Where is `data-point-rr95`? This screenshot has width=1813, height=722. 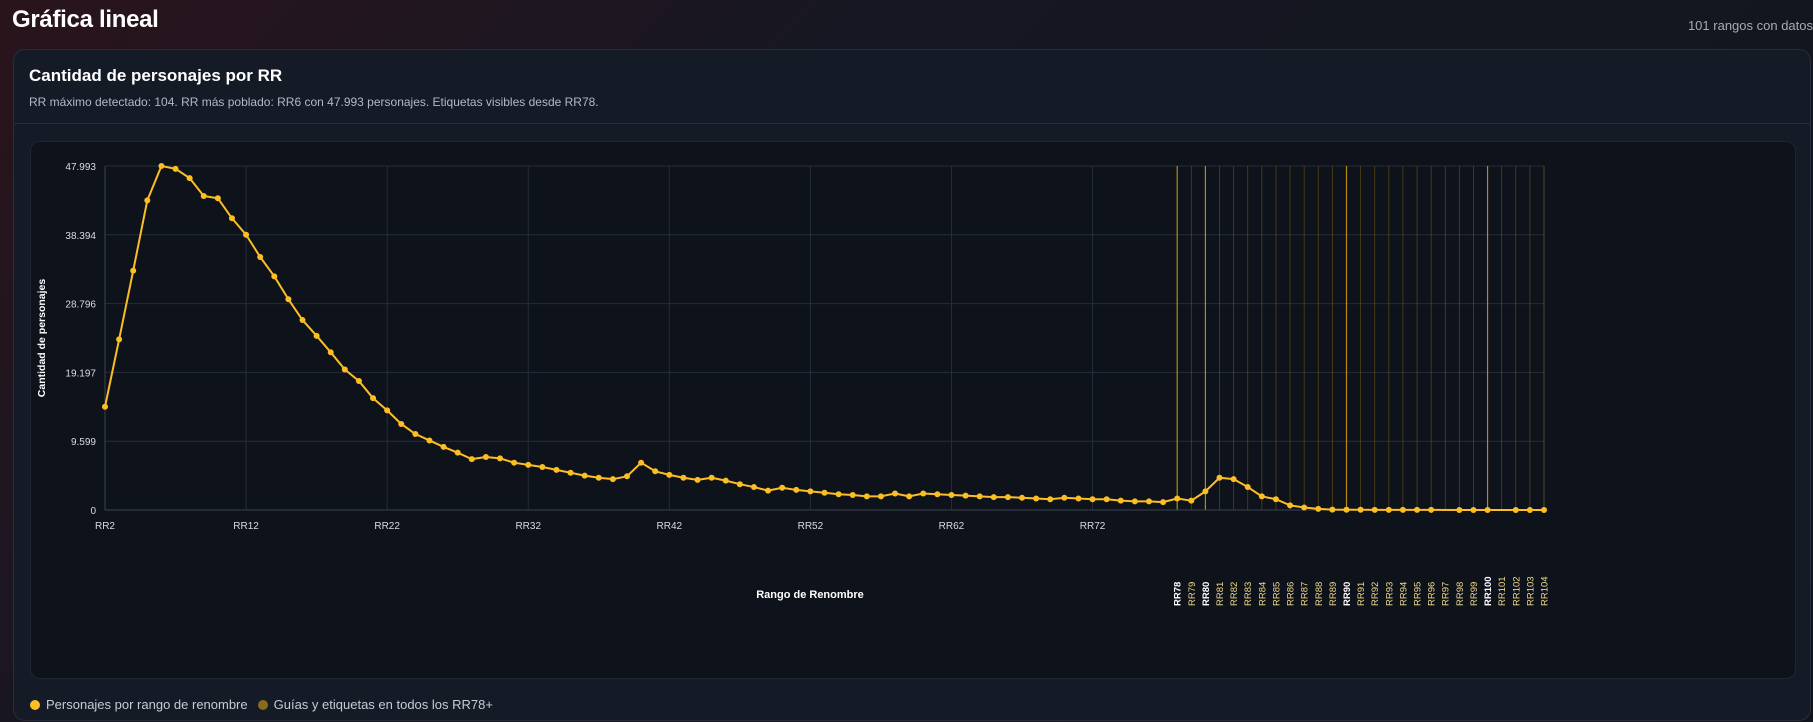 data-point-rr95 is located at coordinates (1417, 509).